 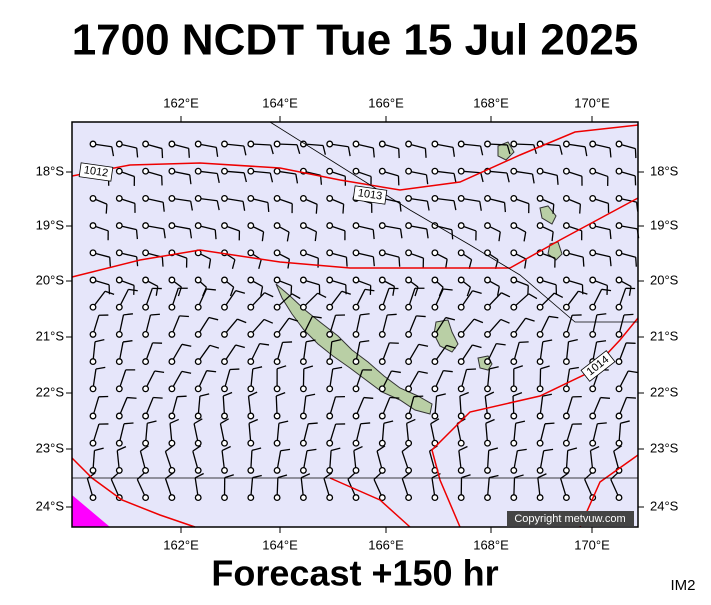 I want to click on lon-label-bottom: 170°E, so click(x=592, y=544).